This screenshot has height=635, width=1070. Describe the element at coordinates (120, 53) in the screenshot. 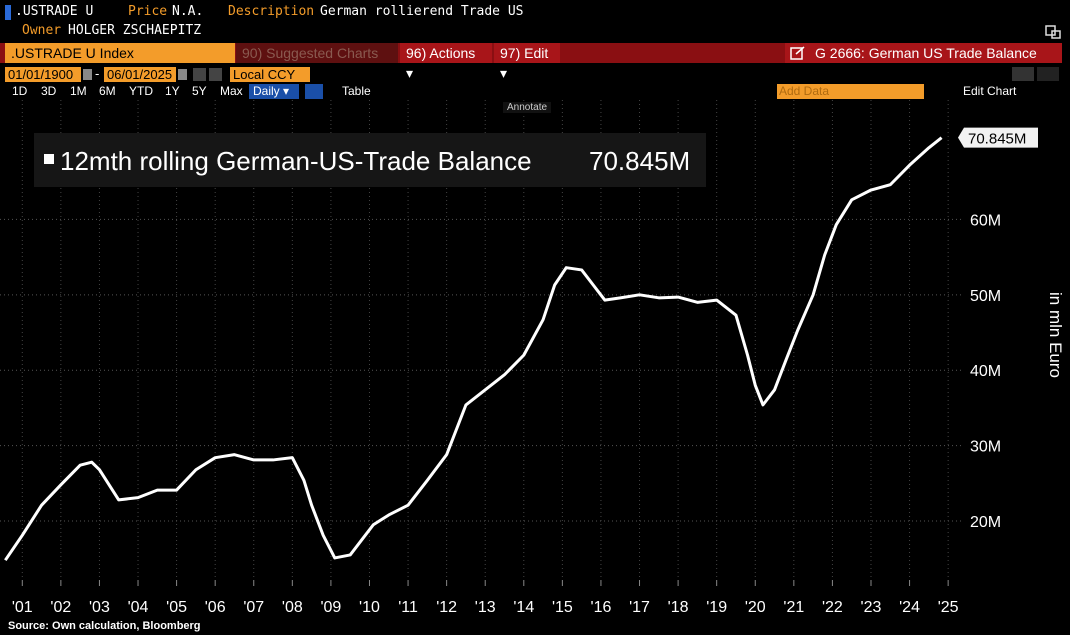

I see `security-field: .USTRADE U Index` at that location.